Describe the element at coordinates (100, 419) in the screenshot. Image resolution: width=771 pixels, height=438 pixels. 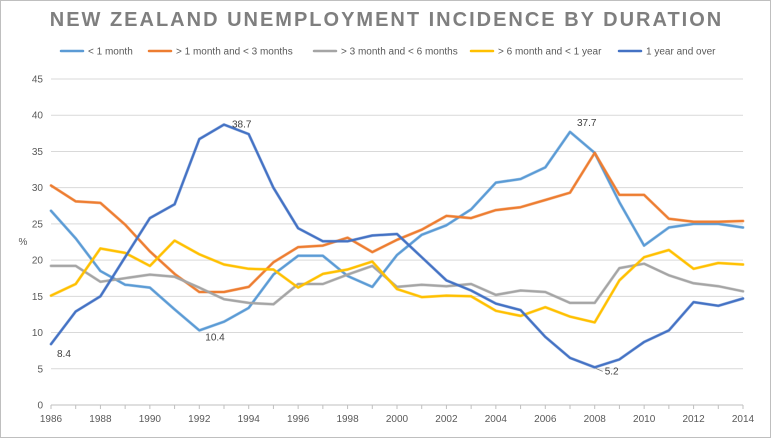
I see `x-tick-label: 1988` at that location.